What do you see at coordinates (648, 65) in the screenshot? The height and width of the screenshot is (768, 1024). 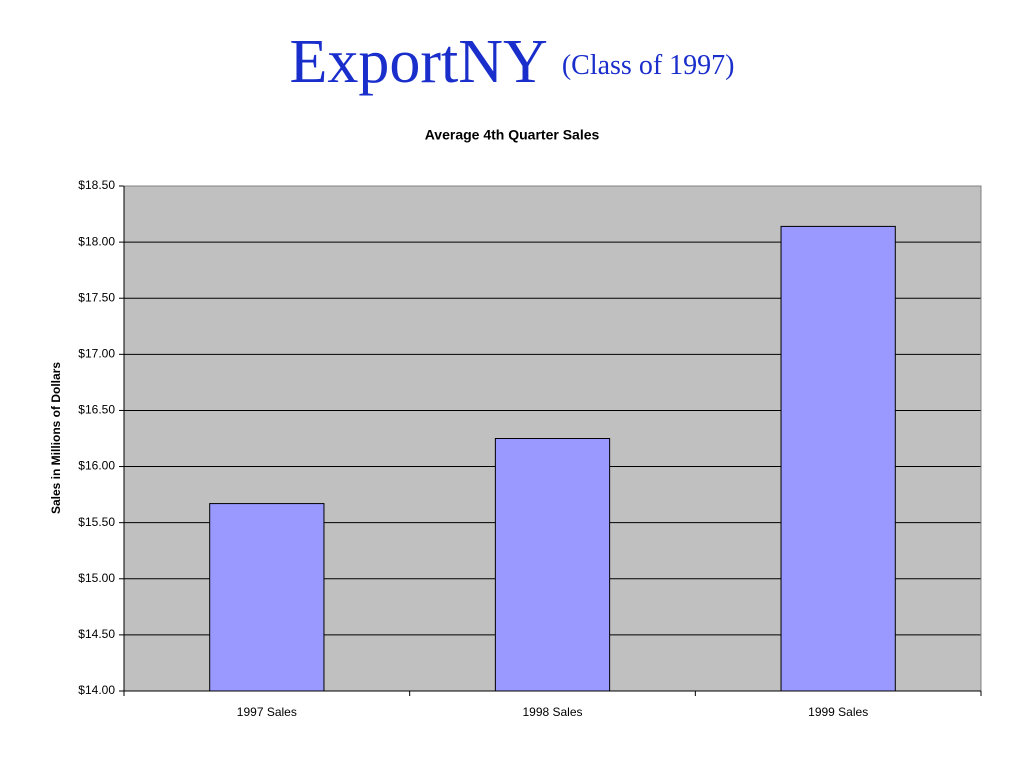 I see `subheading: (Class of 1997)` at bounding box center [648, 65].